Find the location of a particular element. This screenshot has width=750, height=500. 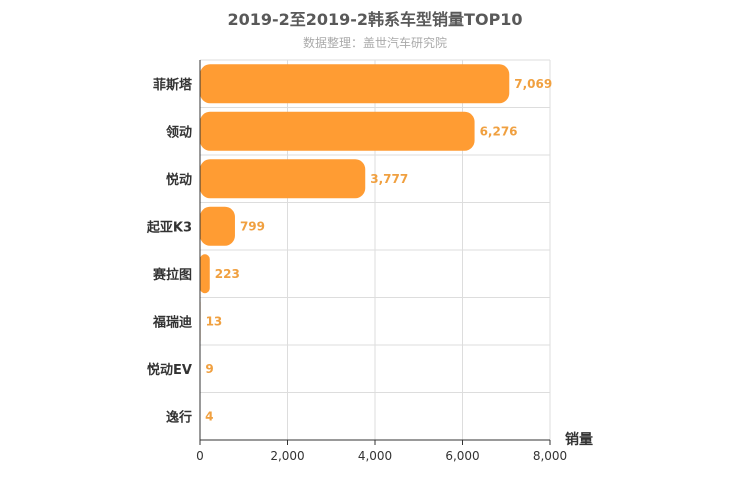

data-label: 13 is located at coordinates (214, 321).